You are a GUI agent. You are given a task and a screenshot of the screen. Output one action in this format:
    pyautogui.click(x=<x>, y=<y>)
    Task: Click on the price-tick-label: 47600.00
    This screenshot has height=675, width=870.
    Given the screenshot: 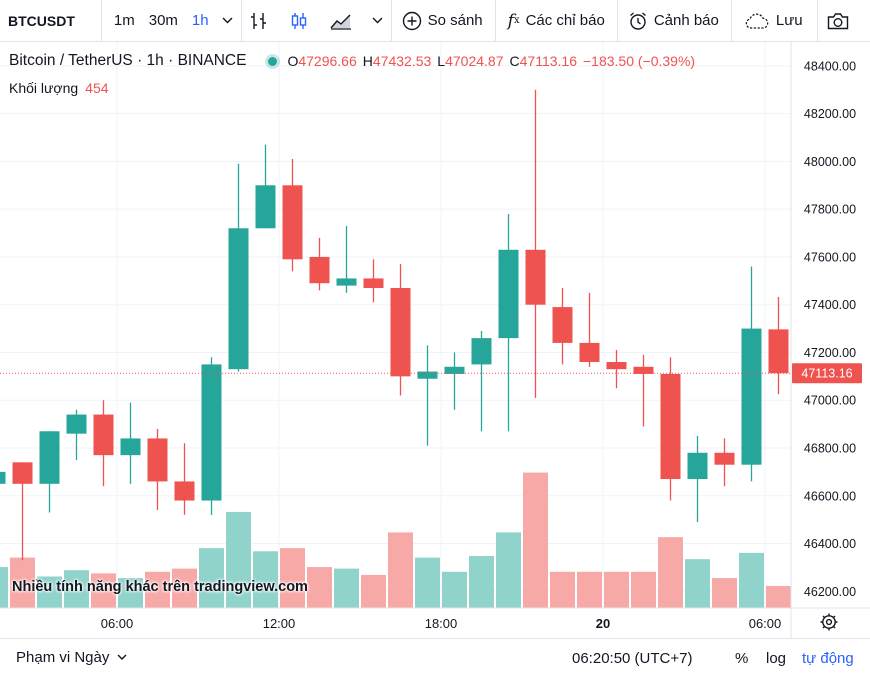 What is the action you would take?
    pyautogui.click(x=830, y=257)
    